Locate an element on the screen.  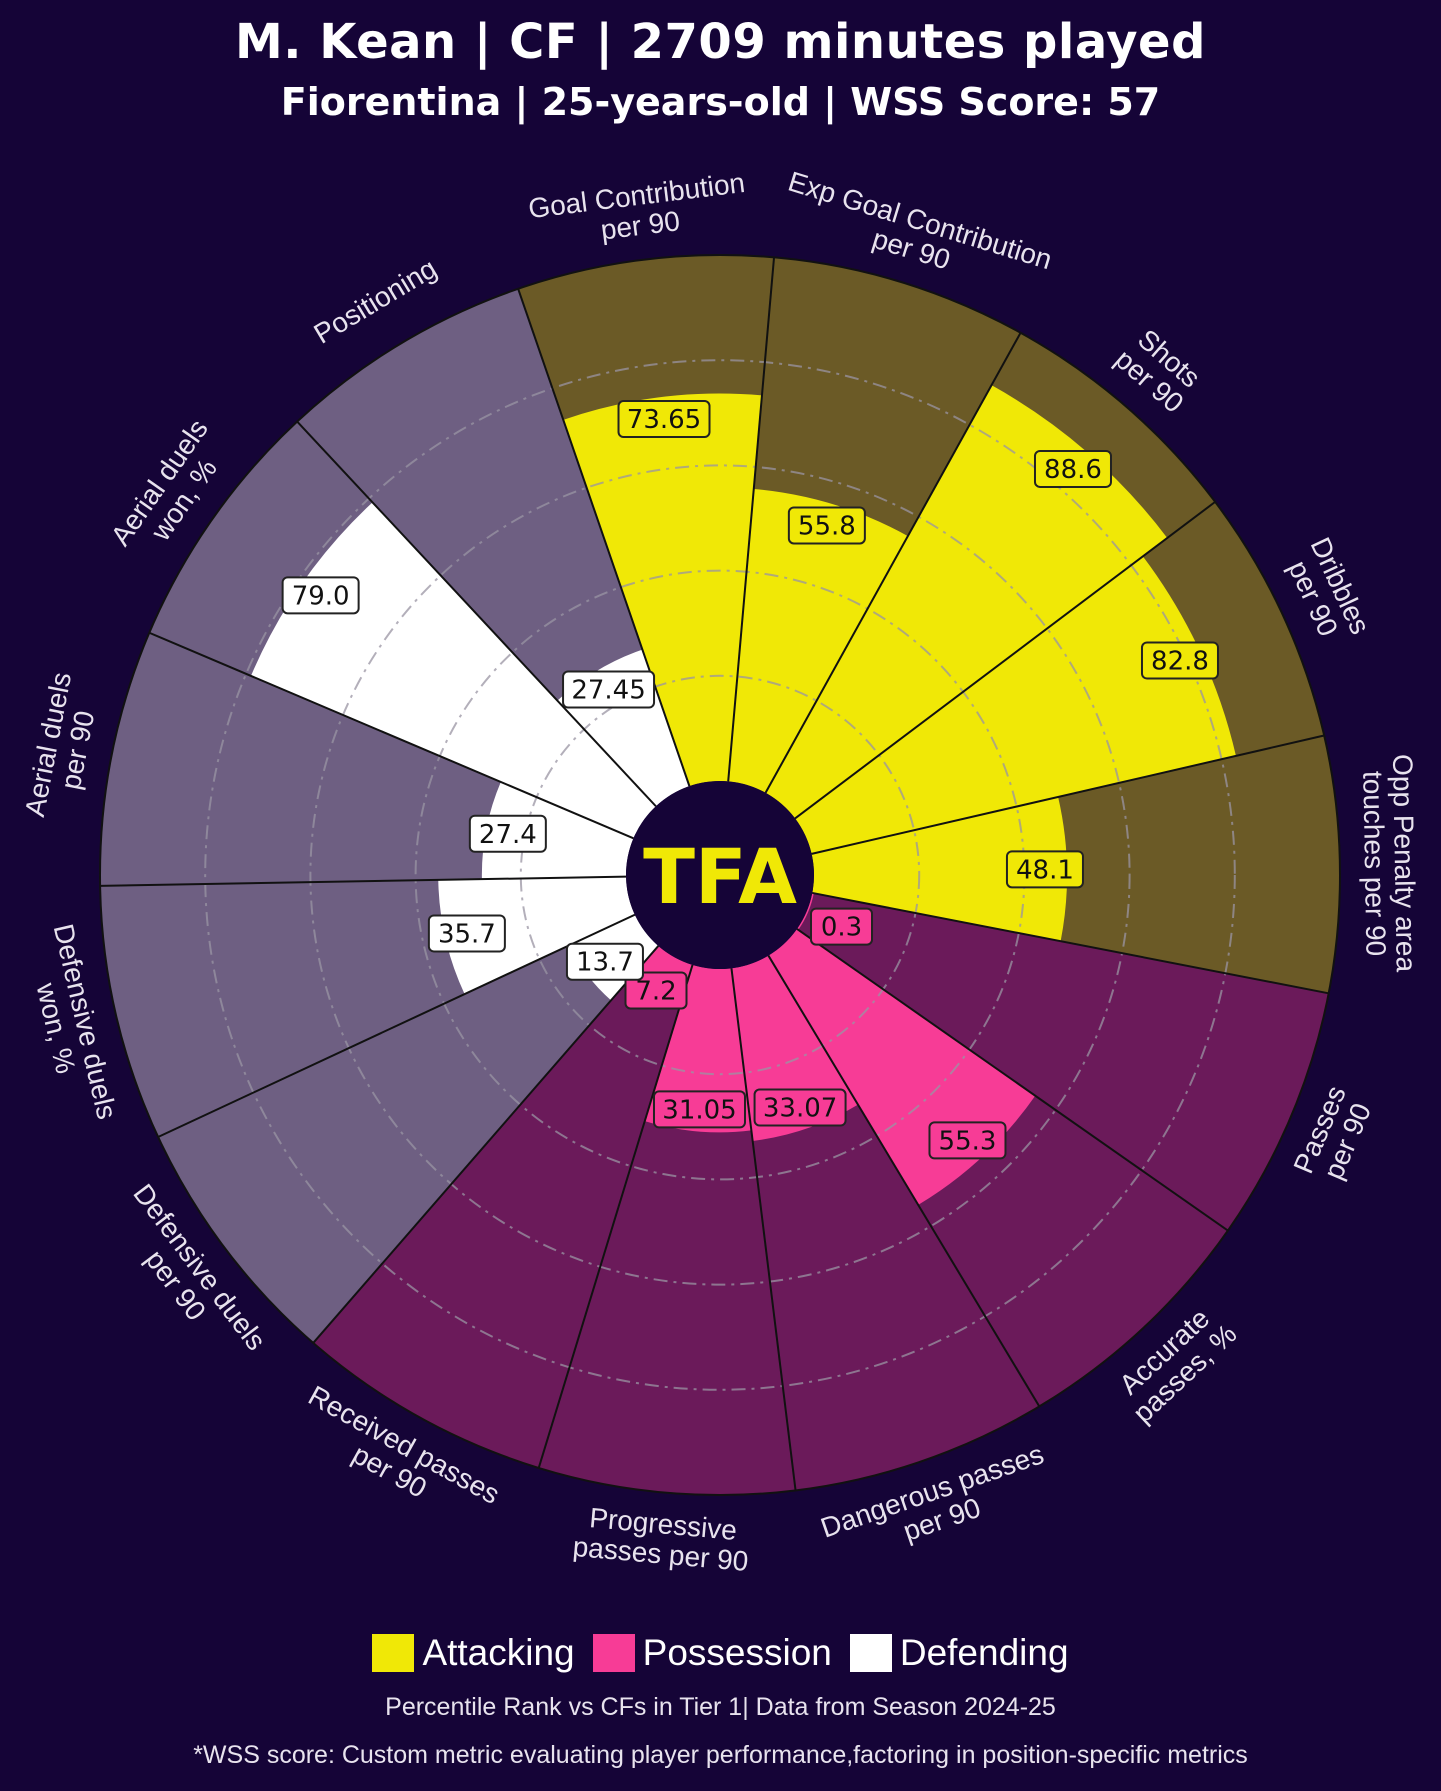
value-label-positioning: 27.45 is located at coordinates (609, 689).